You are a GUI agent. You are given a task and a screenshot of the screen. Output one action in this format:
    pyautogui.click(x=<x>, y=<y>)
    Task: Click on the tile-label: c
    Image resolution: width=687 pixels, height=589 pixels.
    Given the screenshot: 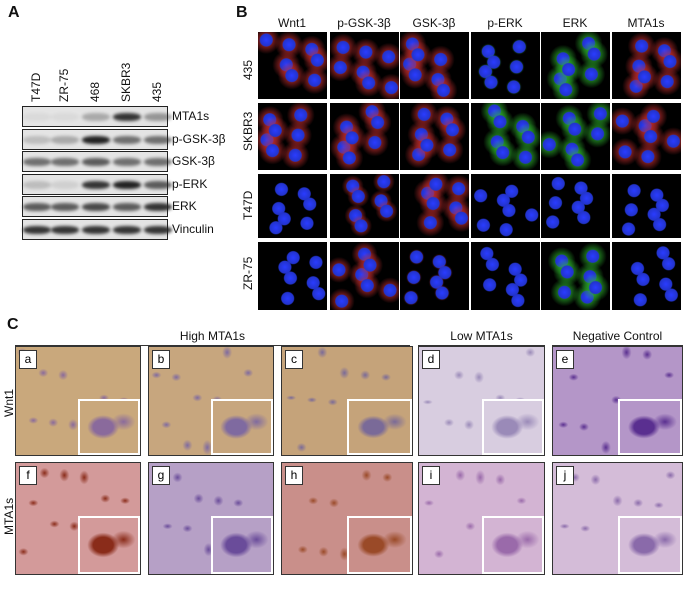 What is the action you would take?
    pyautogui.click(x=294, y=359)
    